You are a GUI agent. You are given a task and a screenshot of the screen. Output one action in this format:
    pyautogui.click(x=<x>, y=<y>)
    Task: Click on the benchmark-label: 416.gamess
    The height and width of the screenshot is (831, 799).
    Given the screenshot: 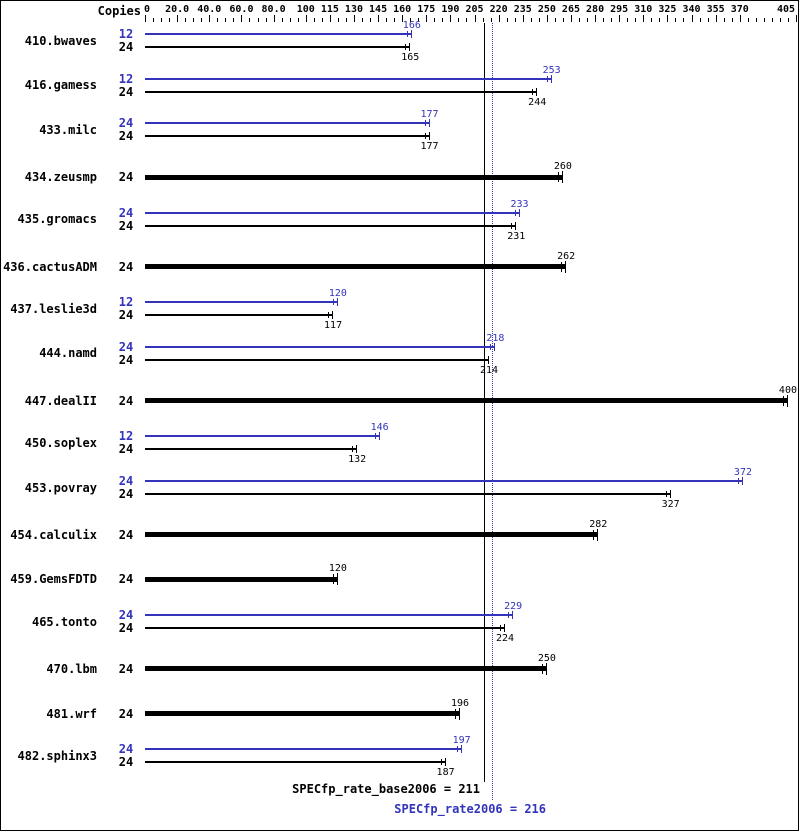 What is the action you would take?
    pyautogui.click(x=60, y=85)
    